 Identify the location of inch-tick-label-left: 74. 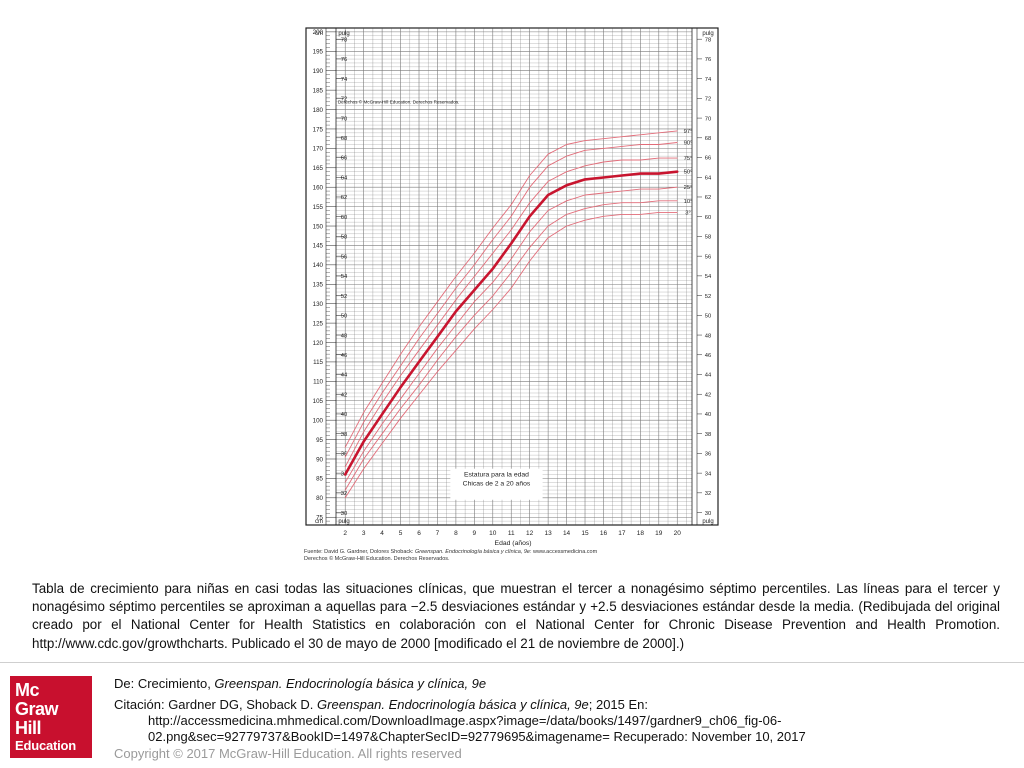
(344, 80).